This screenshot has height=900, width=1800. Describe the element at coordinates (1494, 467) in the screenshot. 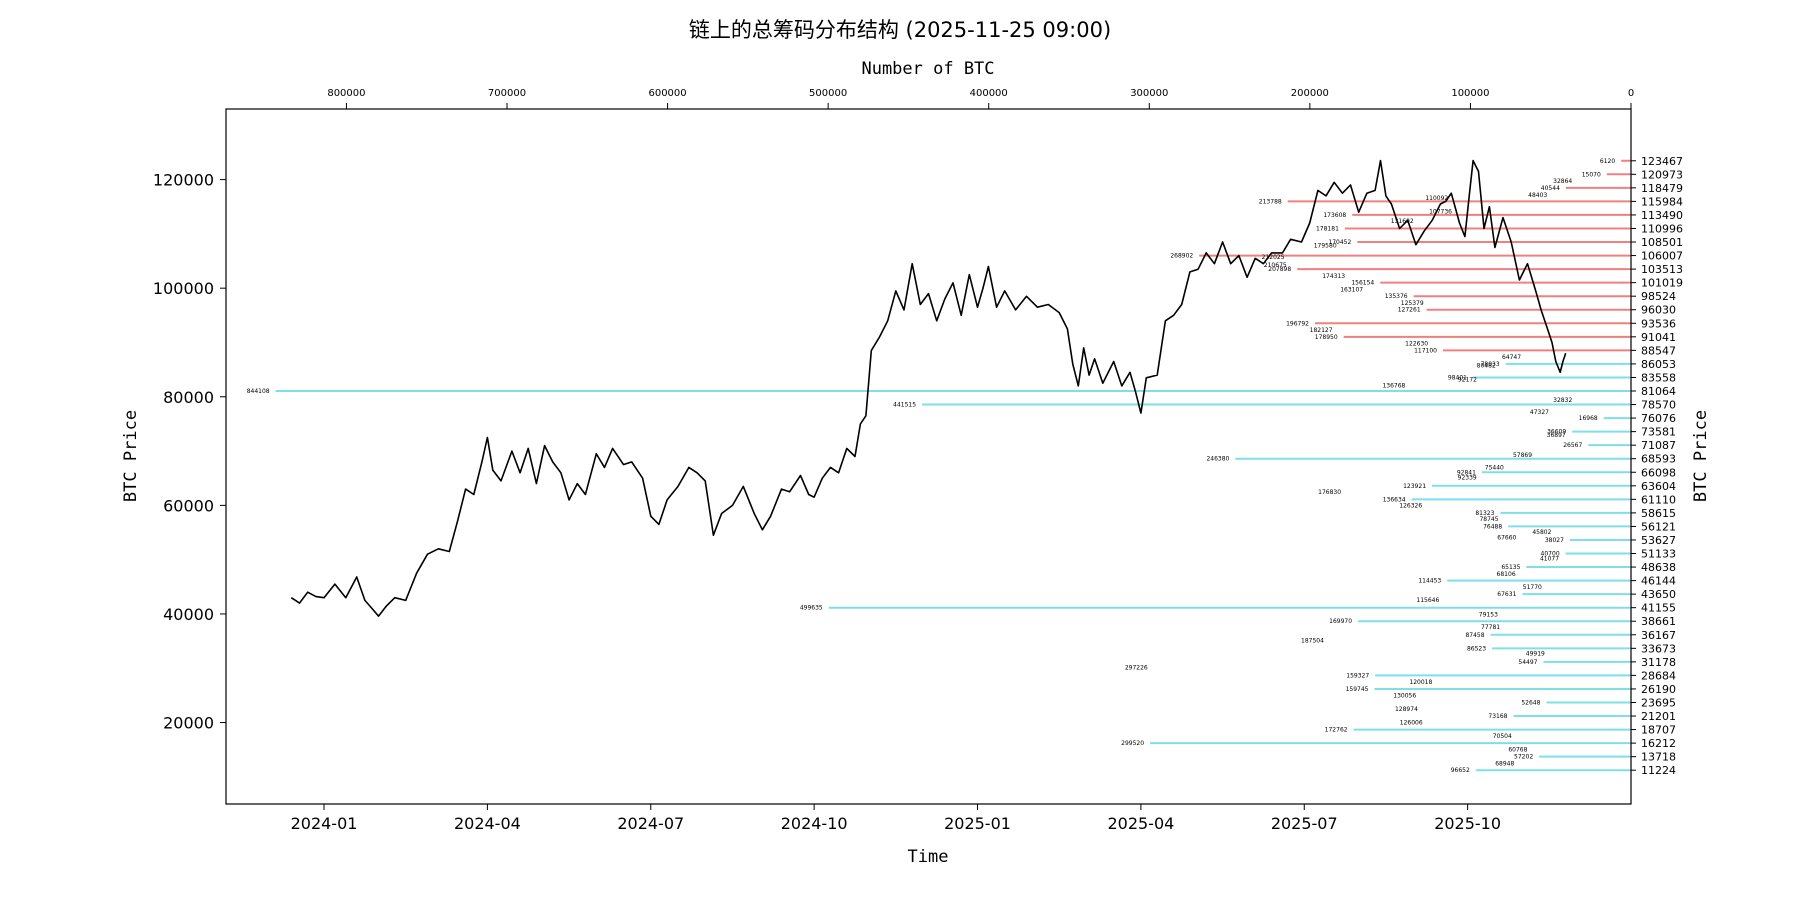

I see `bar-value-label: 75440` at that location.